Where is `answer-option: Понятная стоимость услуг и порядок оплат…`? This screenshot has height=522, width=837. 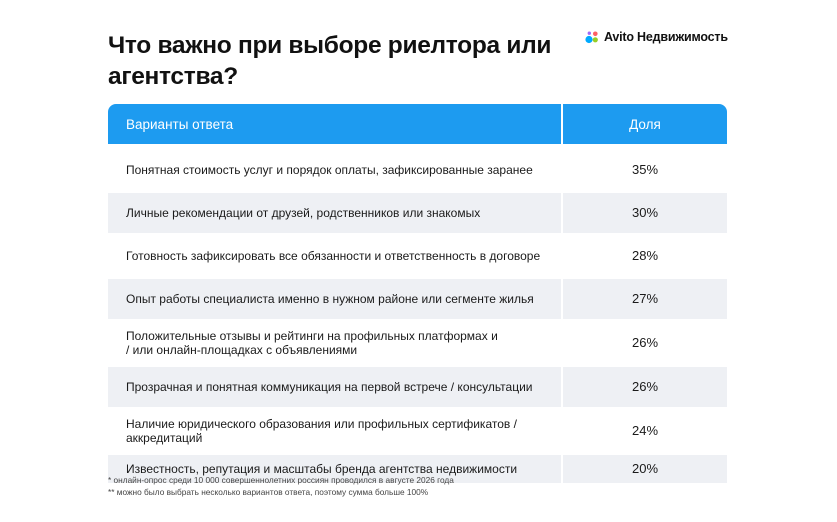
answer-option: Понятная стоимость услуг и порядок оплат… is located at coordinates (335, 170).